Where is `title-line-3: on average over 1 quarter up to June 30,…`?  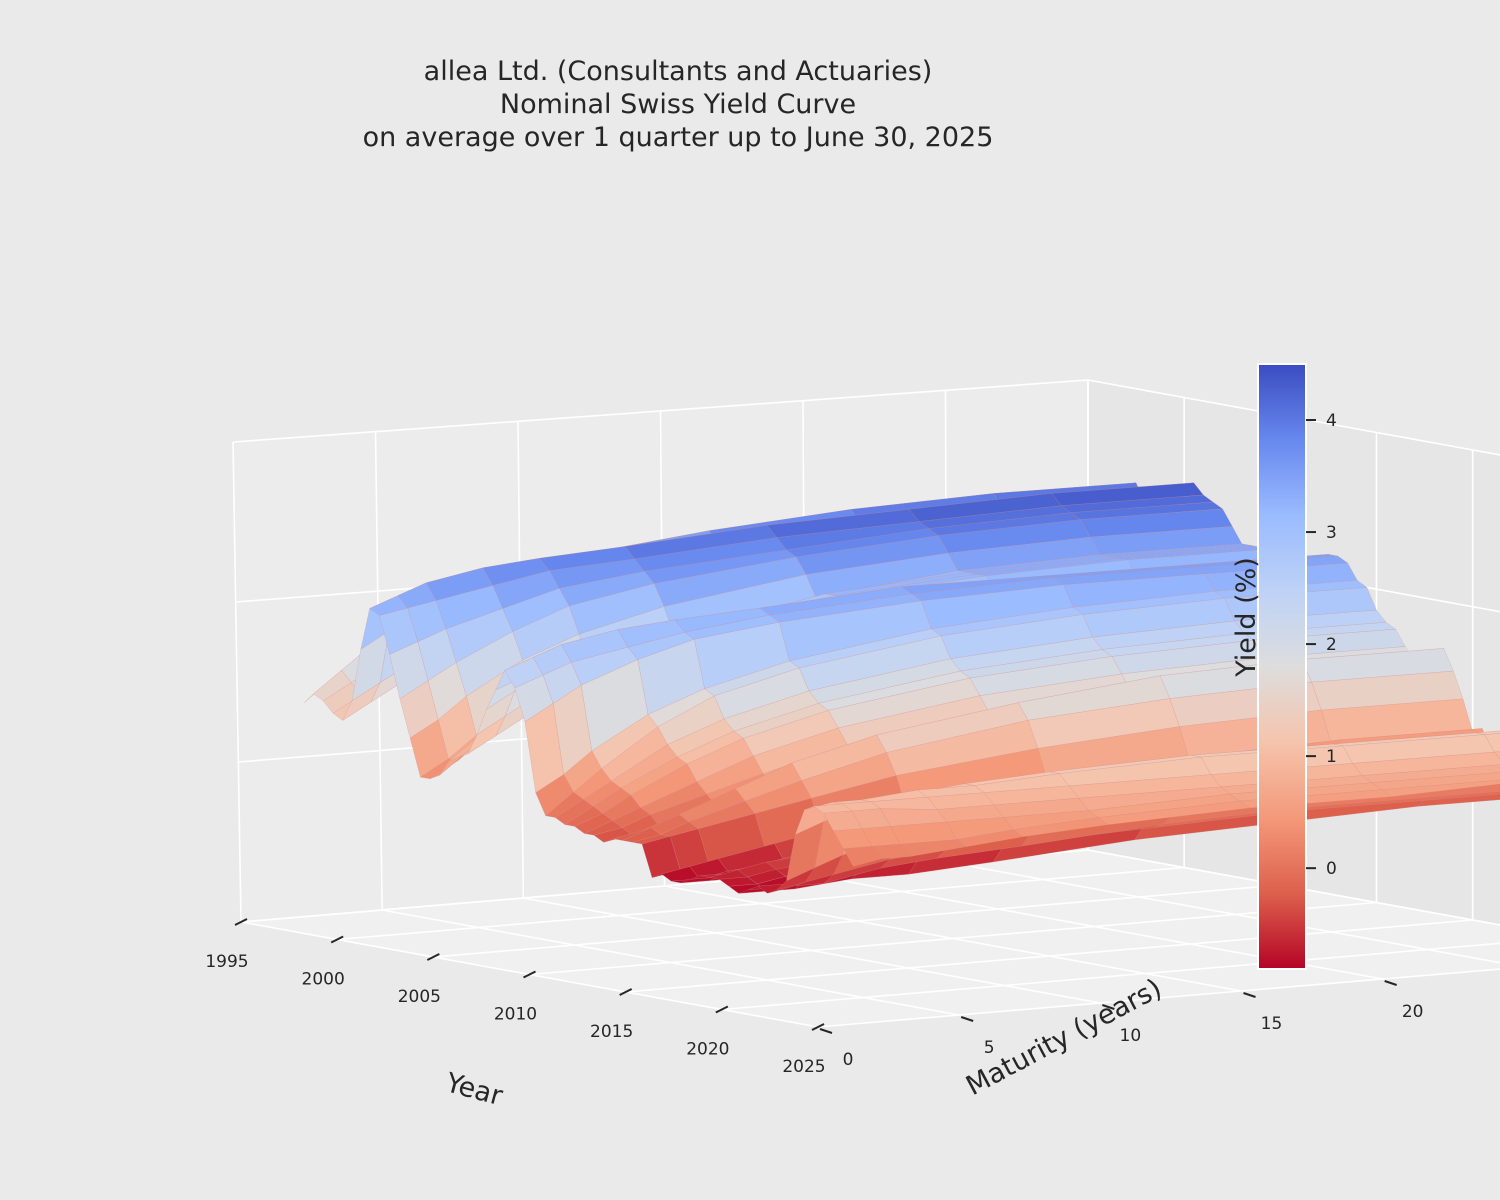
title-line-3: on average over 1 quarter up to June 30,… is located at coordinates (678, 137).